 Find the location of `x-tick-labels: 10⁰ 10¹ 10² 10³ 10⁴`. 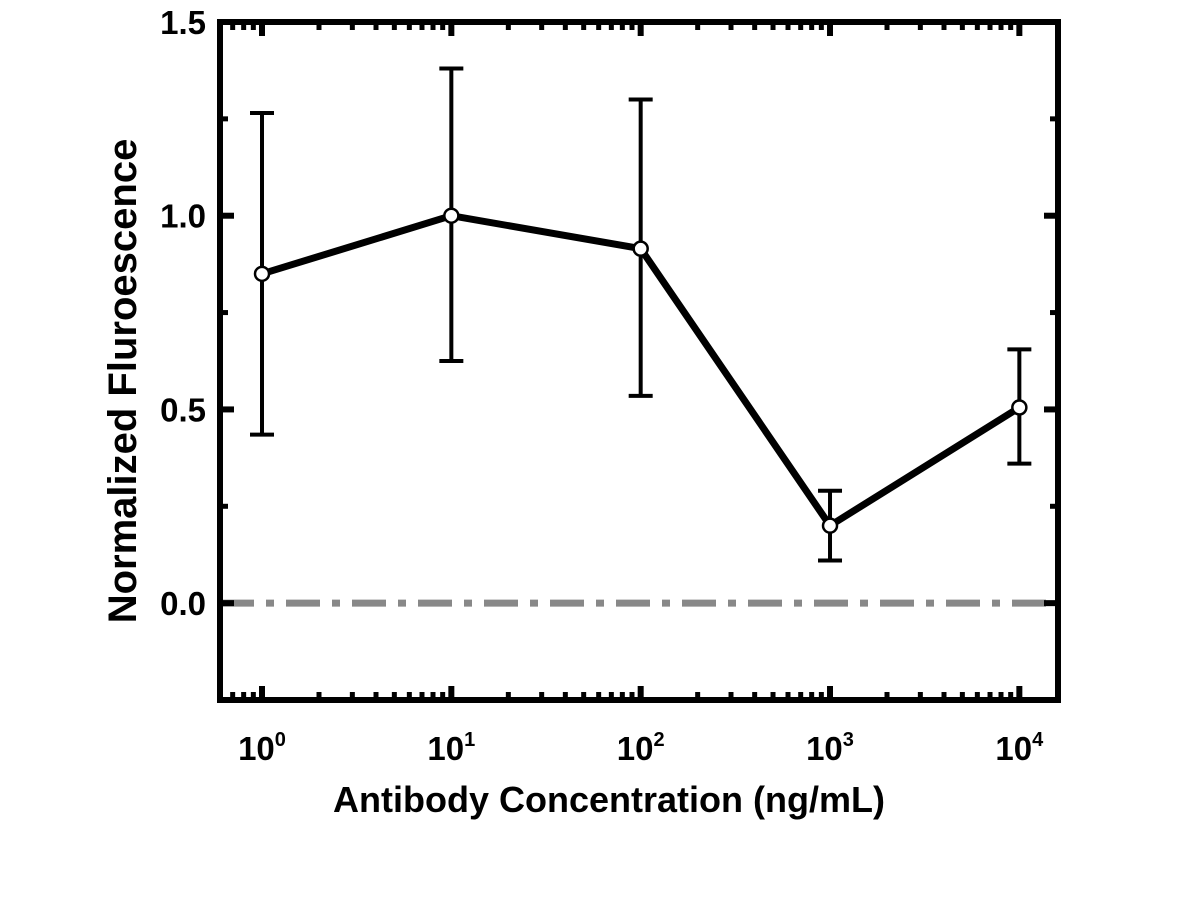

x-tick-labels: 10⁰ 10¹ 10² 10³ 10⁴ is located at coordinates (641, 748).